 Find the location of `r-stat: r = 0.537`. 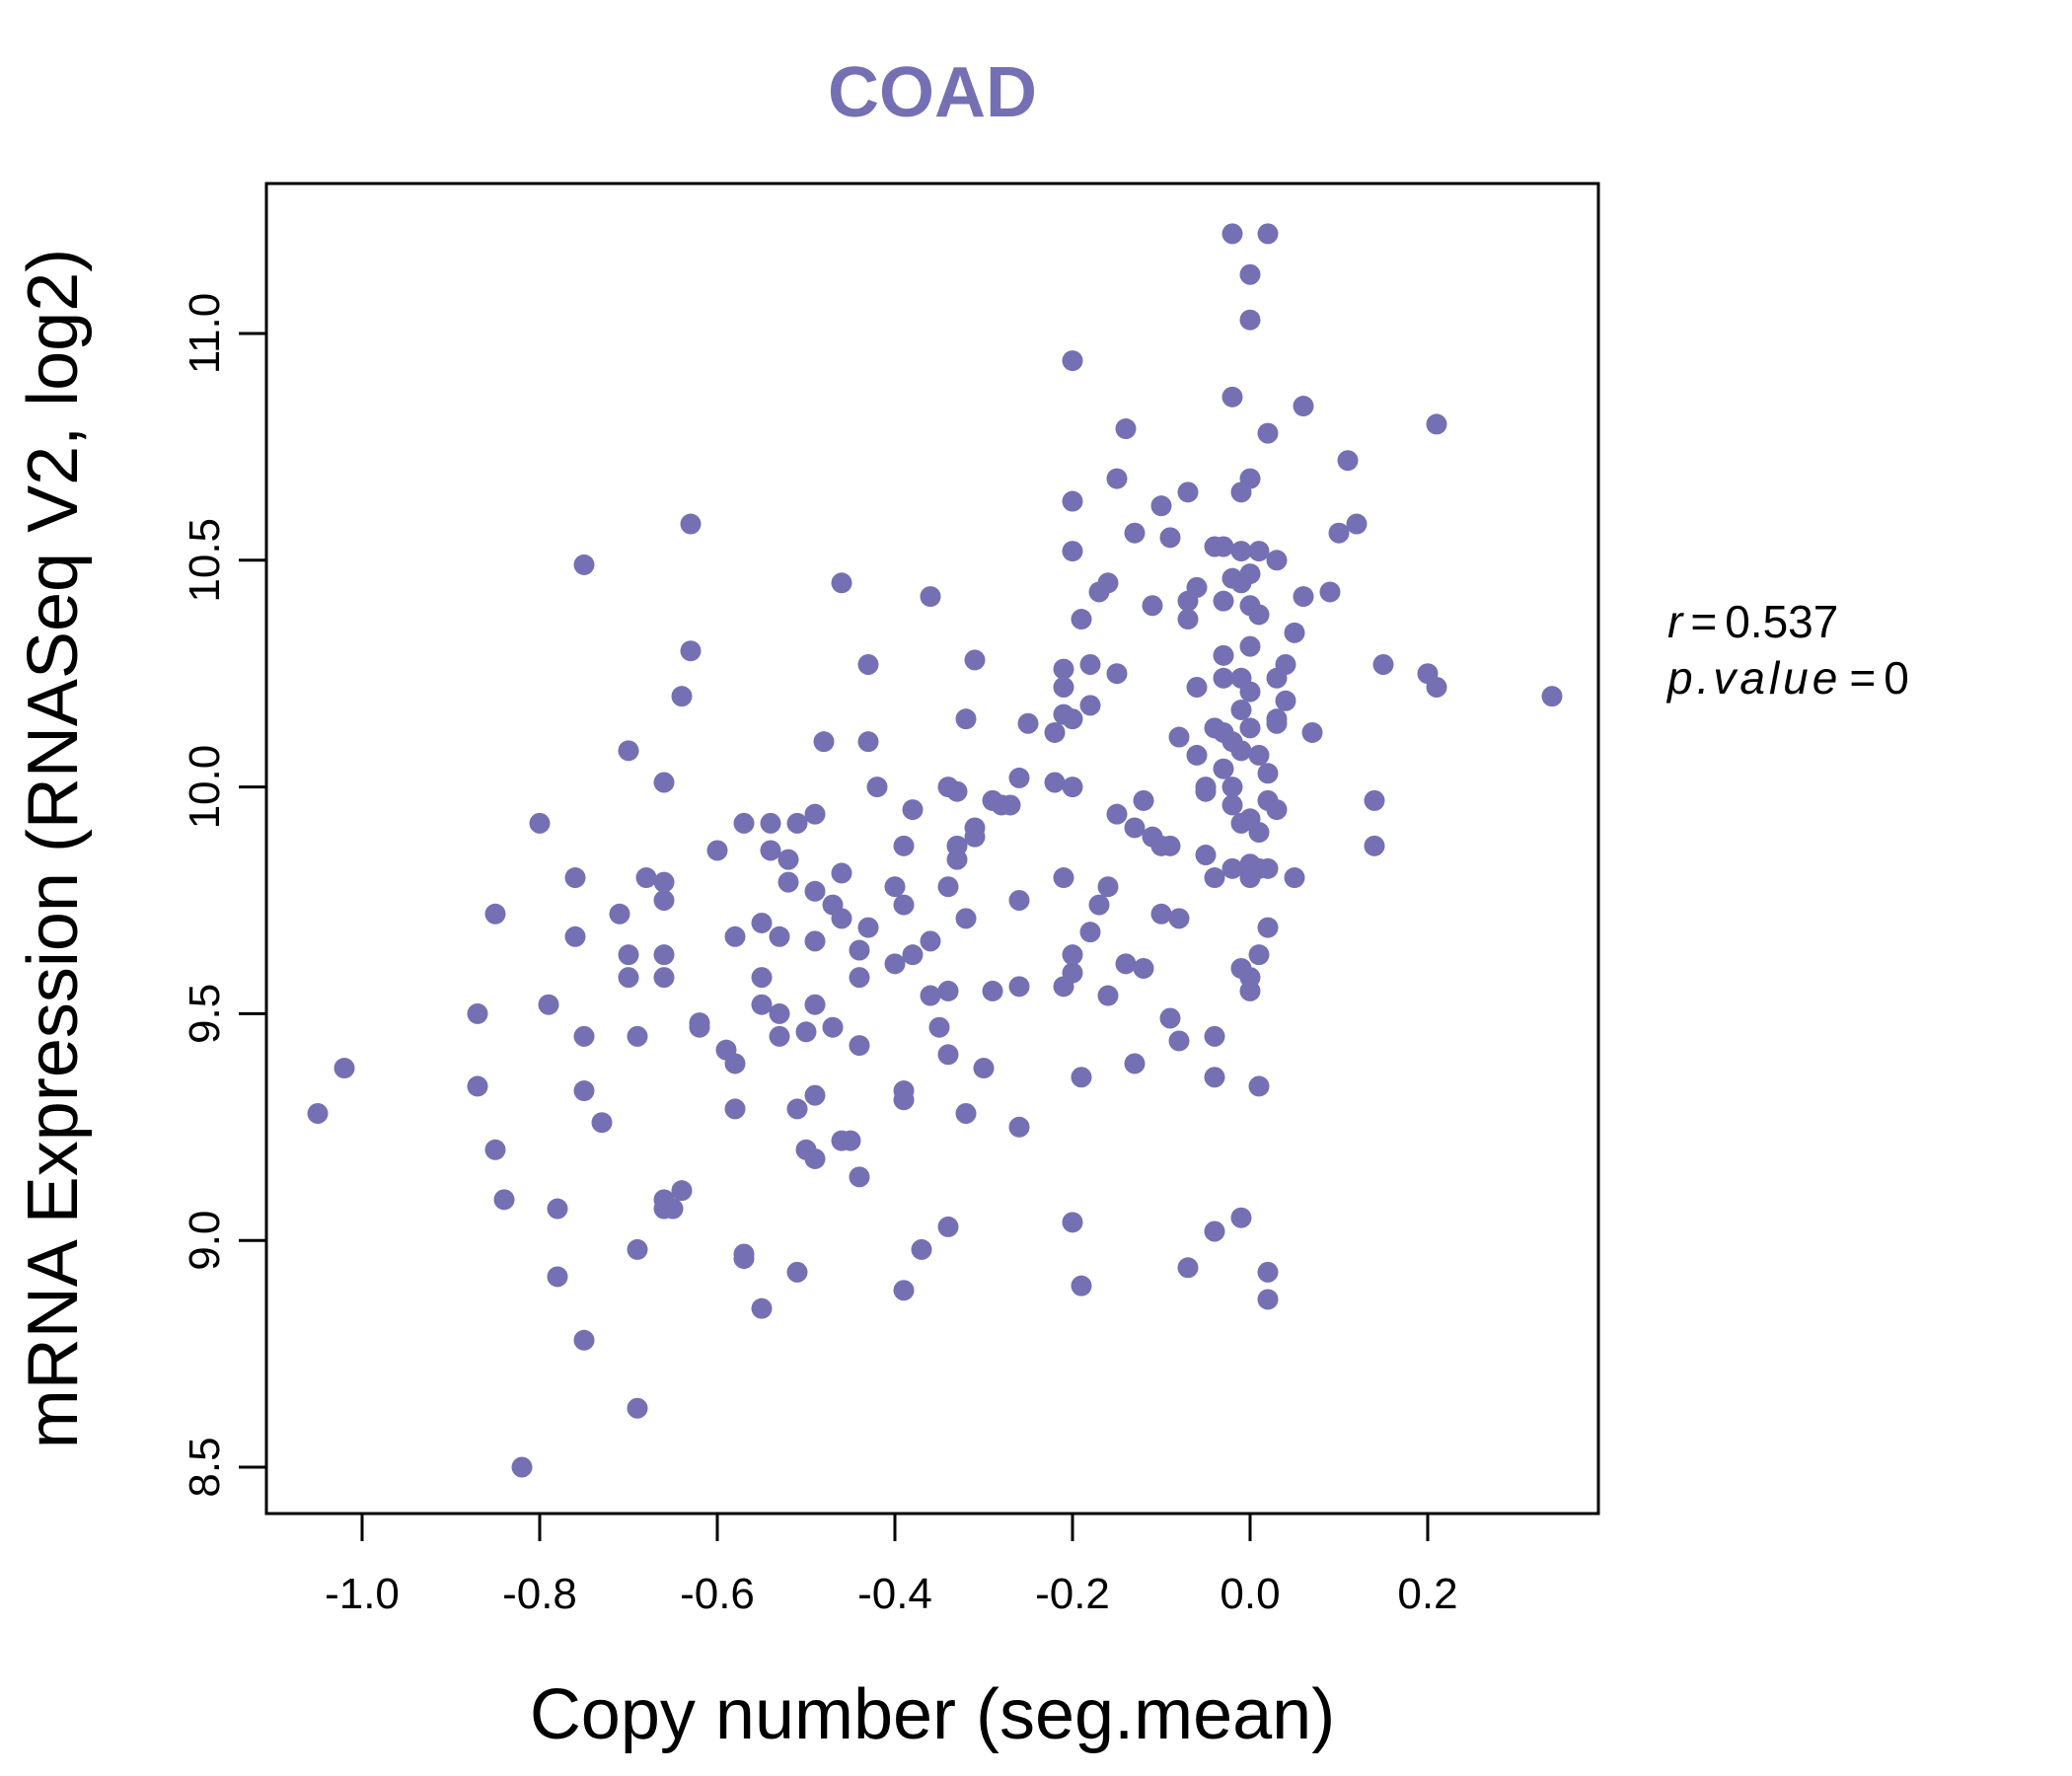

r-stat: r = 0.537 is located at coordinates (1753, 621).